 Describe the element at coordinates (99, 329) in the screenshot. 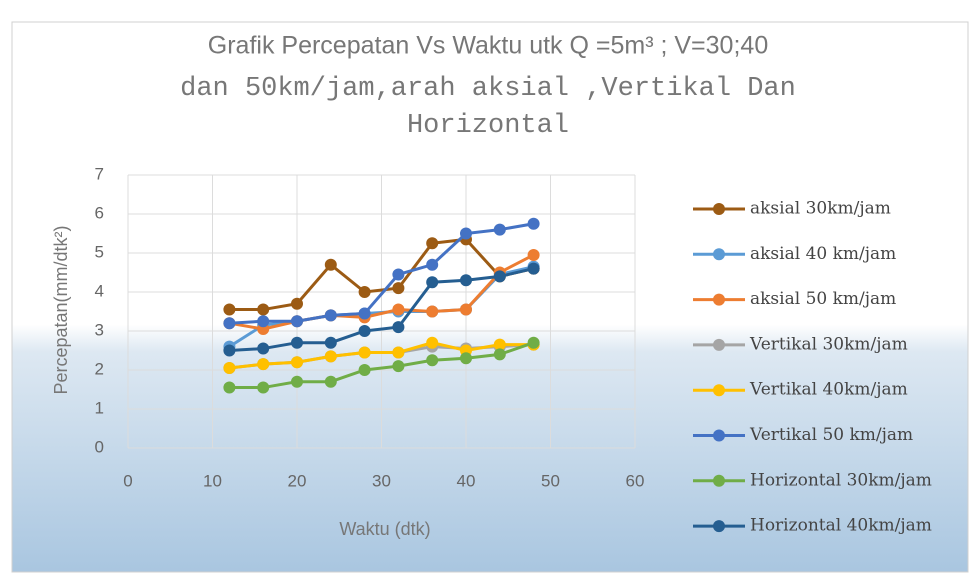

I see `y-tick-label: 3` at that location.